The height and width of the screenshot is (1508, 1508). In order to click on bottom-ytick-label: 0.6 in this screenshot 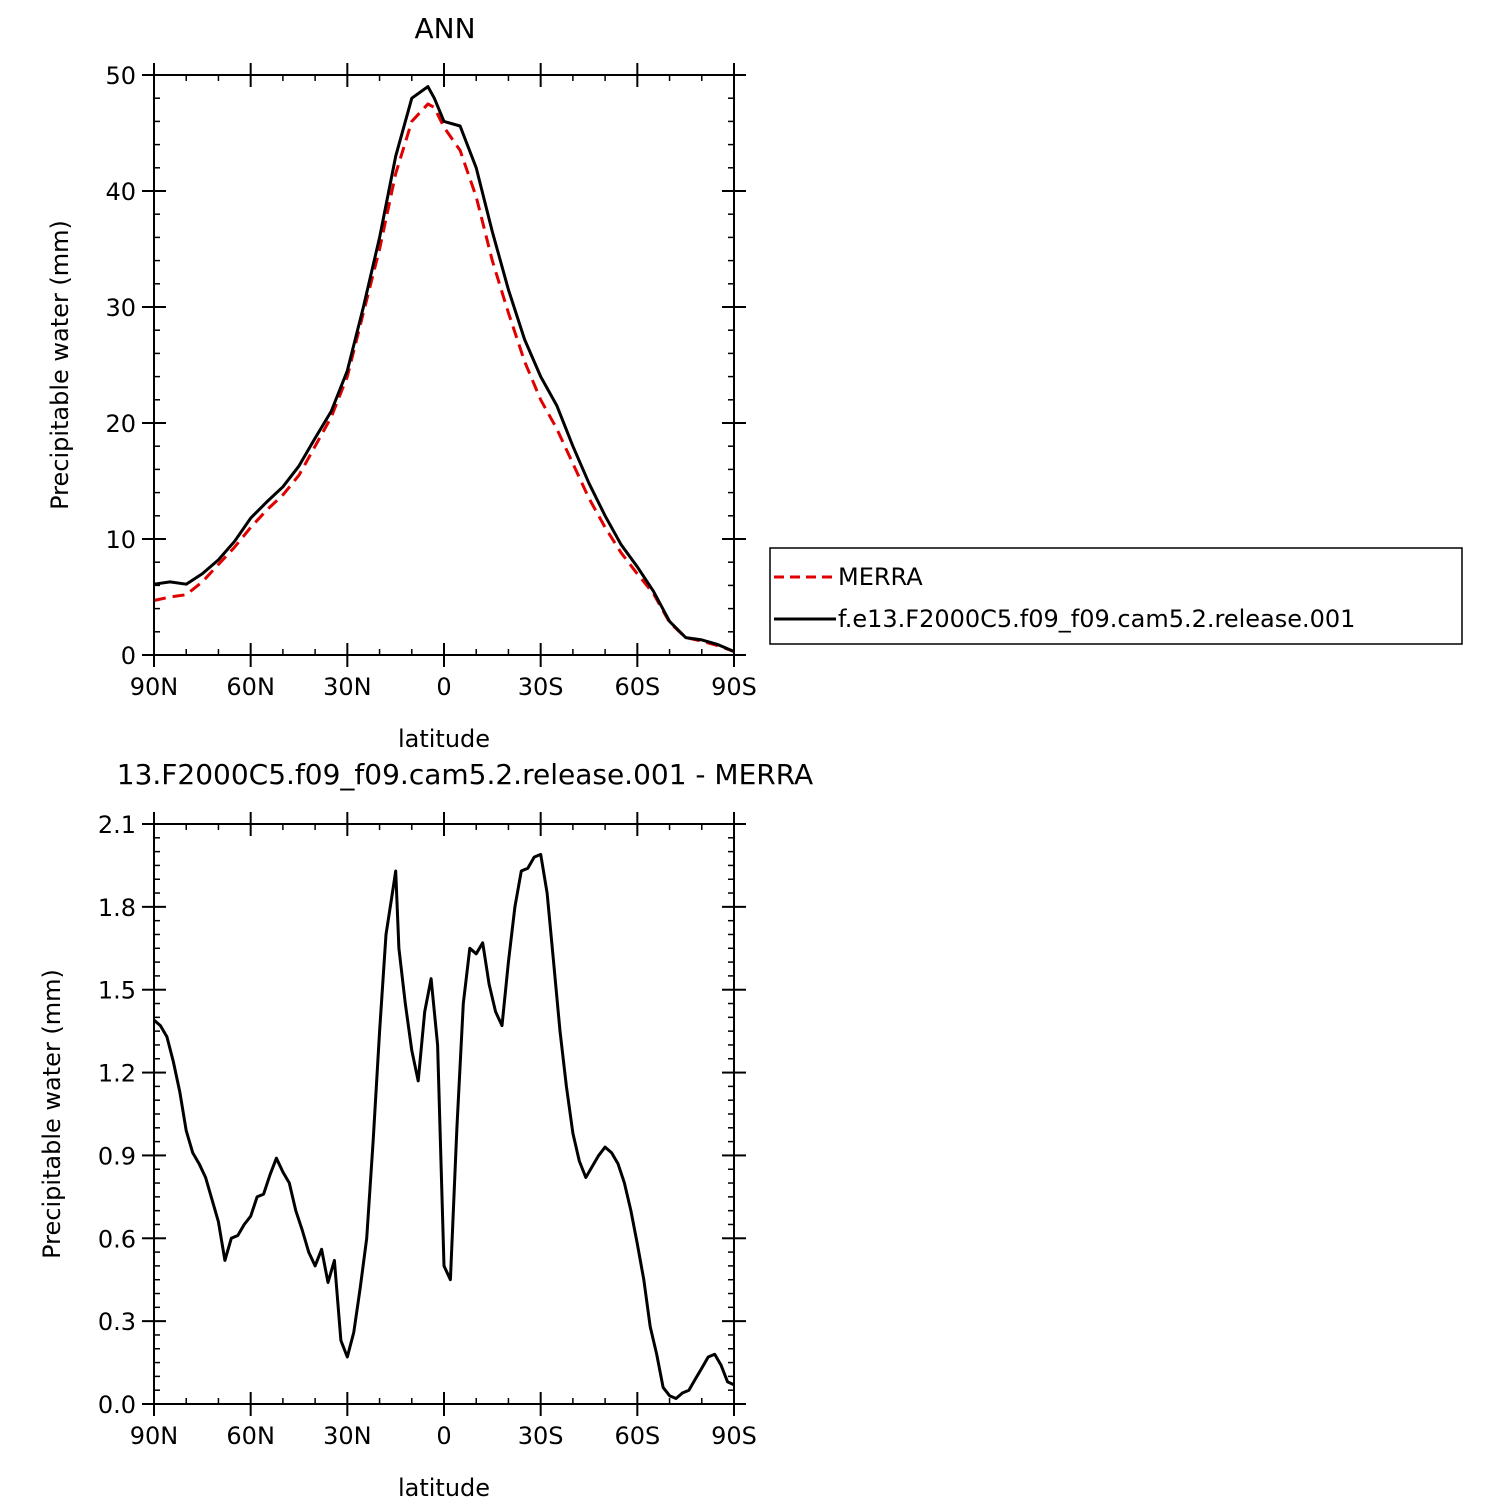, I will do `click(117, 1239)`.